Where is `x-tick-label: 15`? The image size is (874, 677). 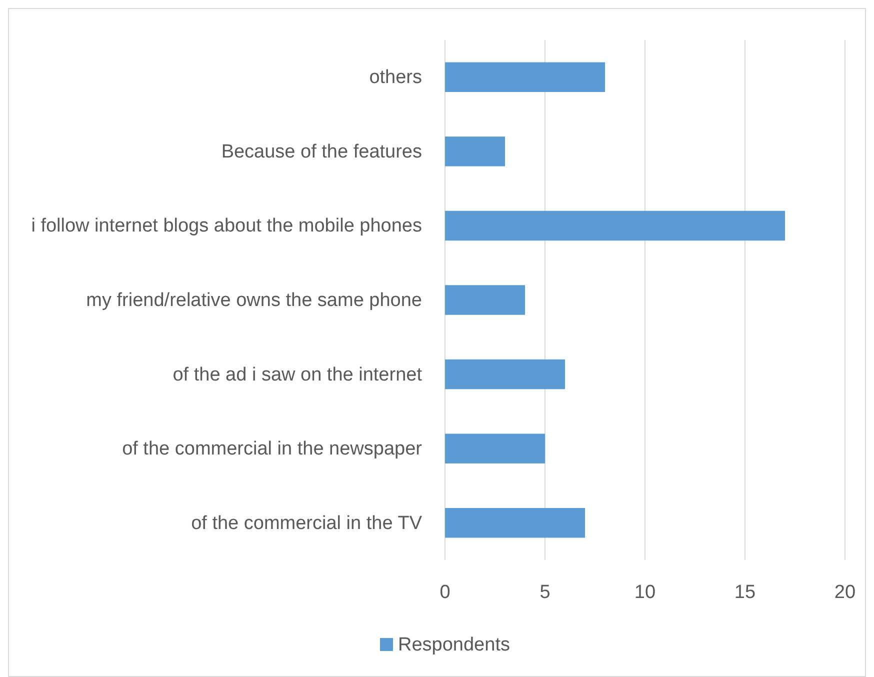
x-tick-label: 15 is located at coordinates (745, 592).